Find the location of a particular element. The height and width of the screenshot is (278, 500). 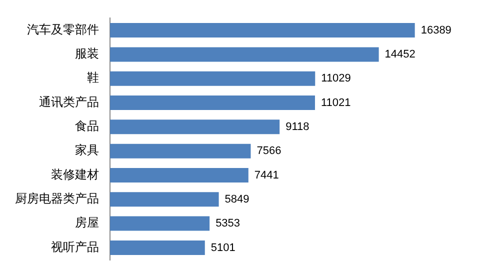

y-tick-label: 厨房电器类产品 is located at coordinates (57, 199).